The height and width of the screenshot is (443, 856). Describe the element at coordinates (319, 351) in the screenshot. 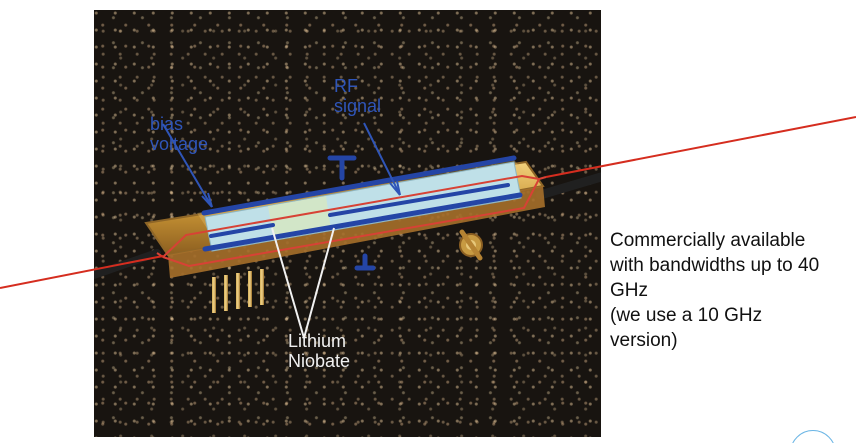

I see `lithium-niobate-label: Lithium Niobate` at that location.